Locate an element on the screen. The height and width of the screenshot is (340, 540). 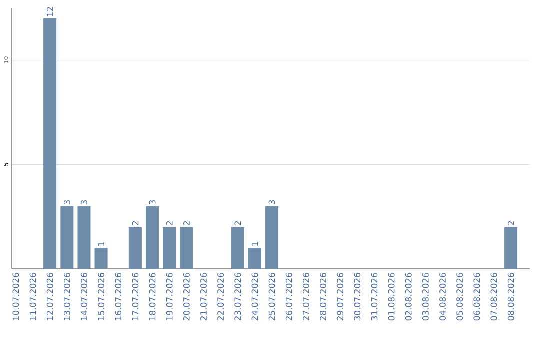
x-tick-label: 30.07.2026 is located at coordinates (357, 297).